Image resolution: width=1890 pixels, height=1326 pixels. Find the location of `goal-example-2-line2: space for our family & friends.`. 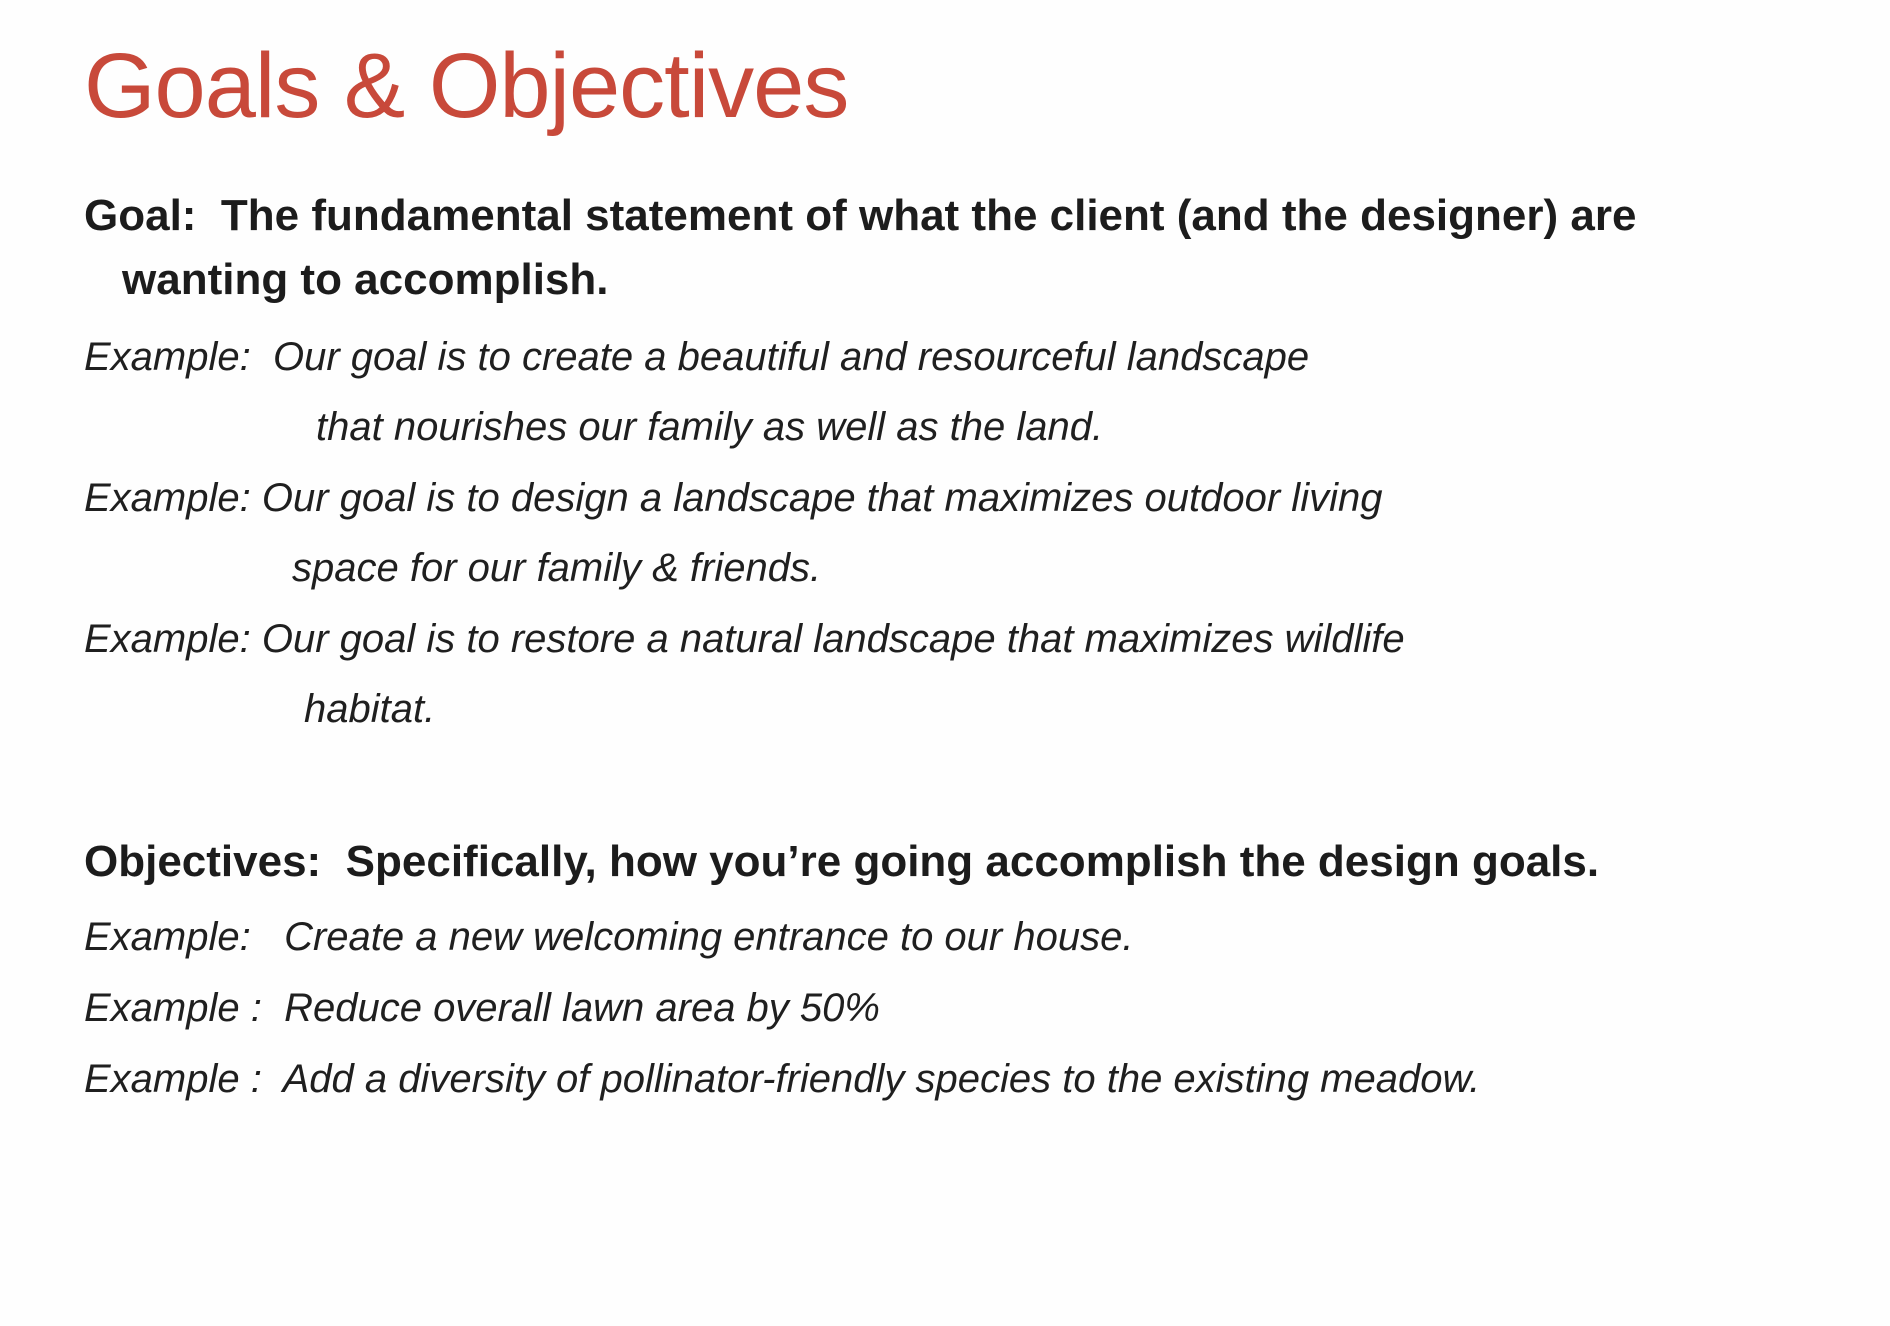

goal-example-2-line2: space for our family & friends. is located at coordinates (557, 568).